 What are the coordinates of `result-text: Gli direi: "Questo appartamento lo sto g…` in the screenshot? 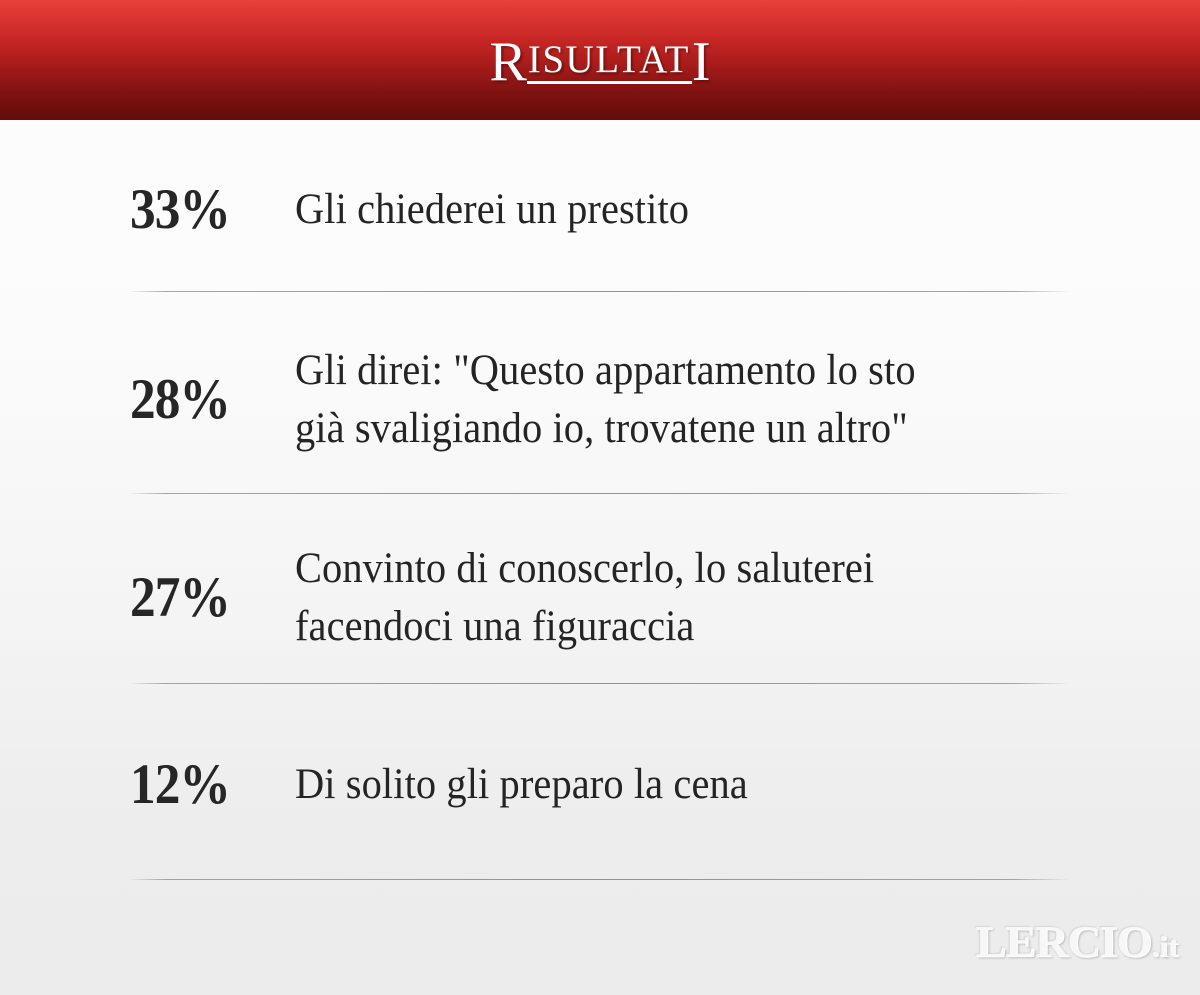 It's located at (605, 399).